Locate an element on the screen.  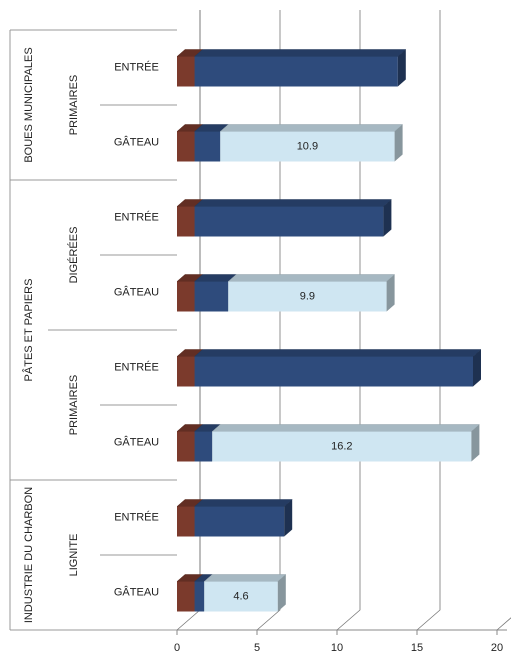
group-label: BOUES MUNICIPALES is located at coordinates (29, 104).